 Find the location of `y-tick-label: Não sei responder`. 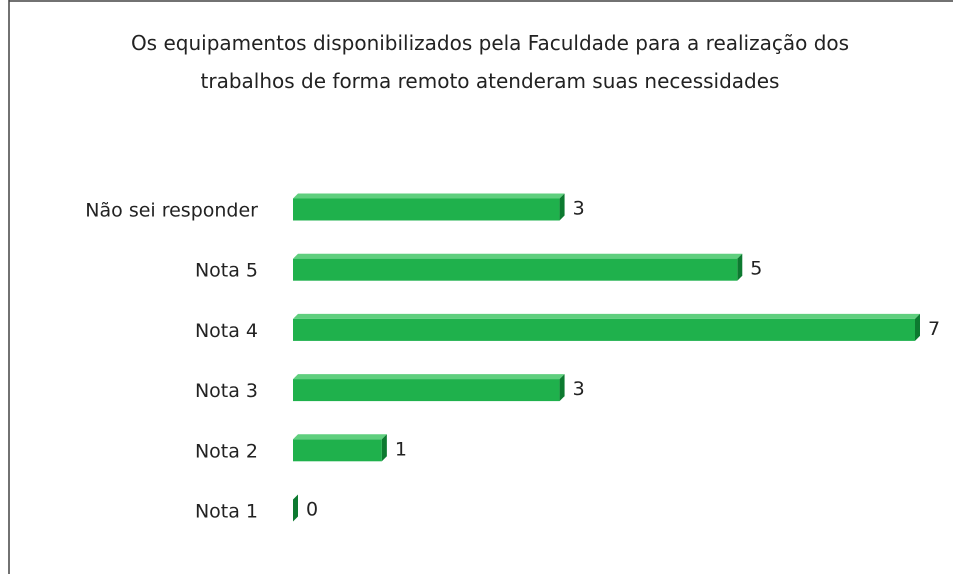

y-tick-label: Não sei responder is located at coordinates (171, 211).